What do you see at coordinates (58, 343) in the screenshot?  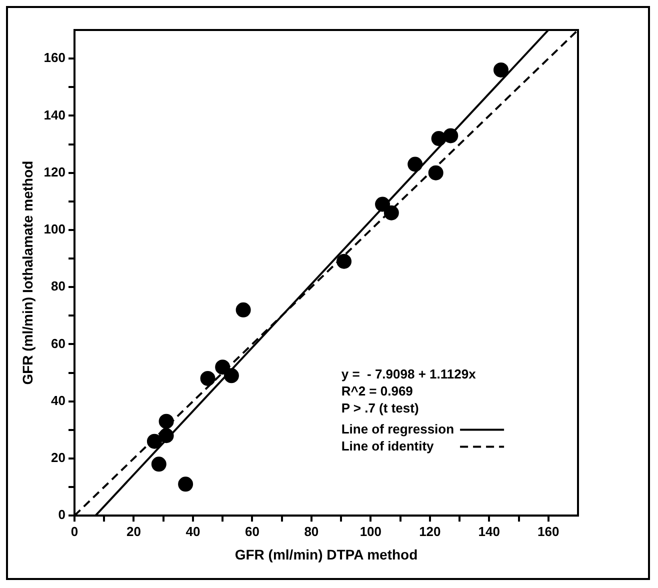 I see `y-tick-label: 60` at bounding box center [58, 343].